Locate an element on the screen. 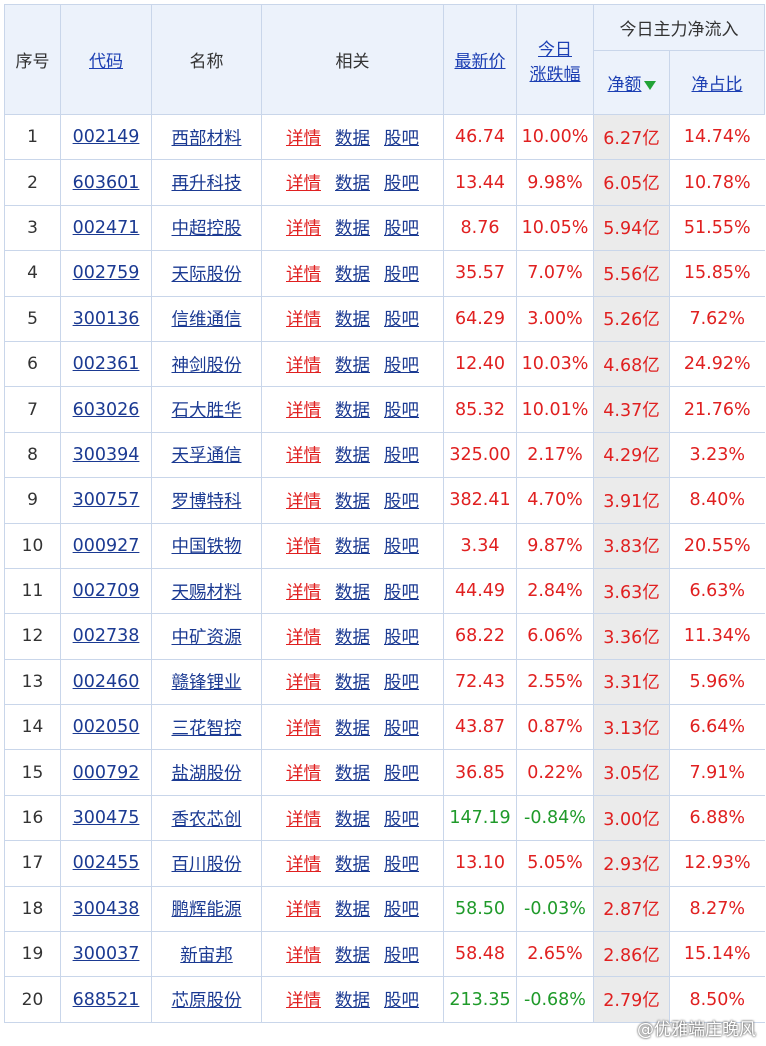  stock-name-link: 西部材料 is located at coordinates (206, 138).